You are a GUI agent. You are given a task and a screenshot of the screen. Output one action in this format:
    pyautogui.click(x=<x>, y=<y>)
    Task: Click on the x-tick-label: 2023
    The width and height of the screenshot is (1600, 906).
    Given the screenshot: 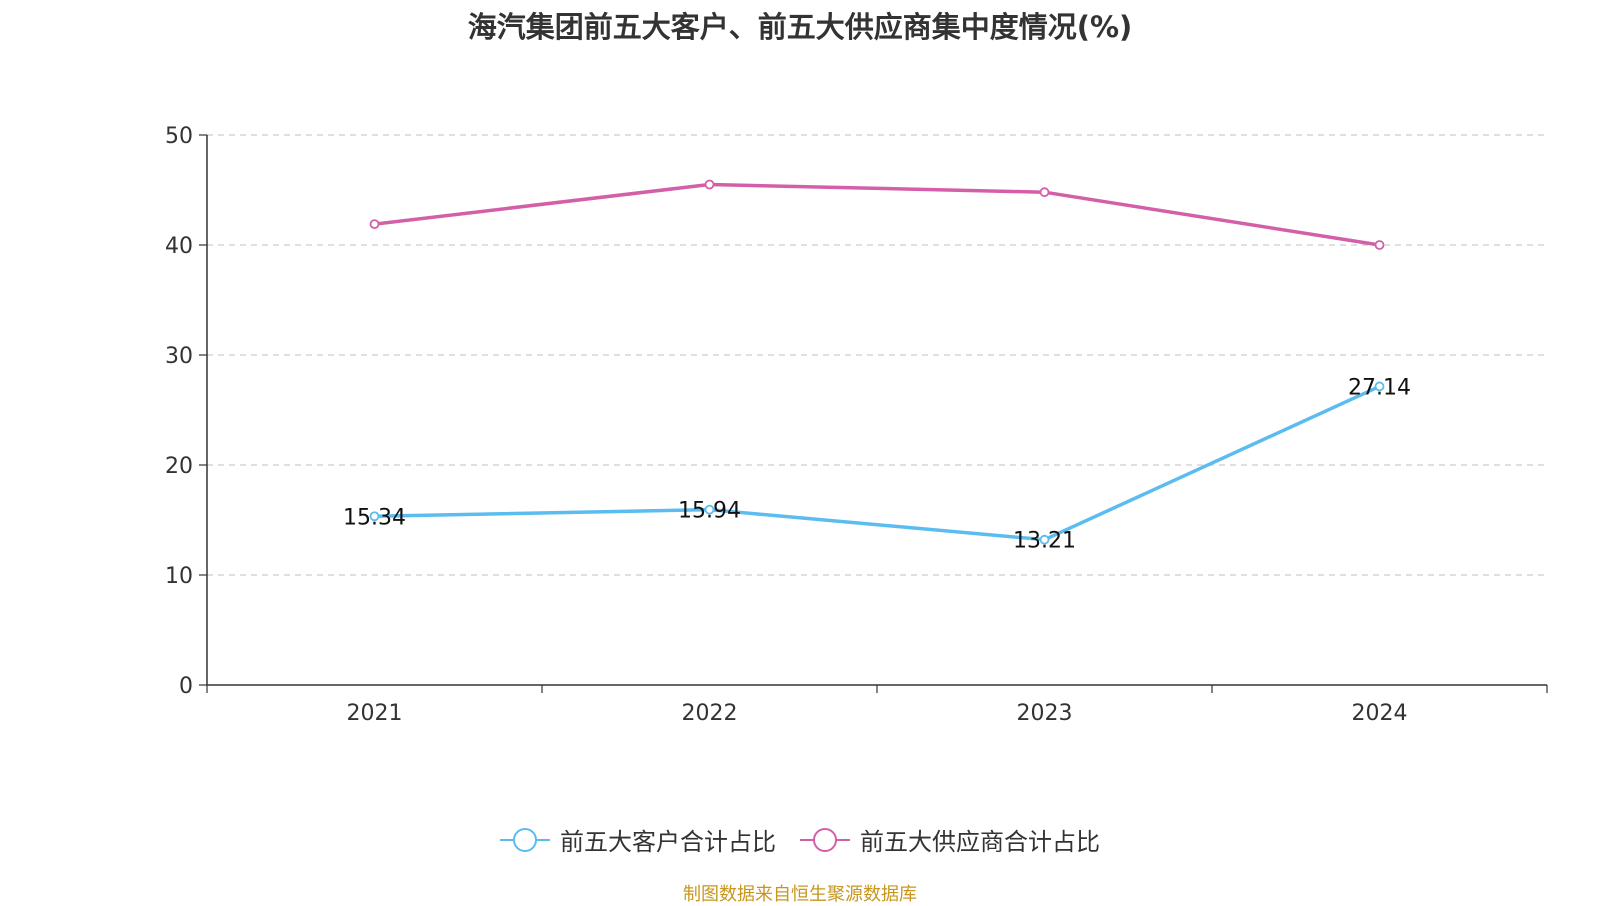 What is the action you would take?
    pyautogui.click(x=1045, y=713)
    